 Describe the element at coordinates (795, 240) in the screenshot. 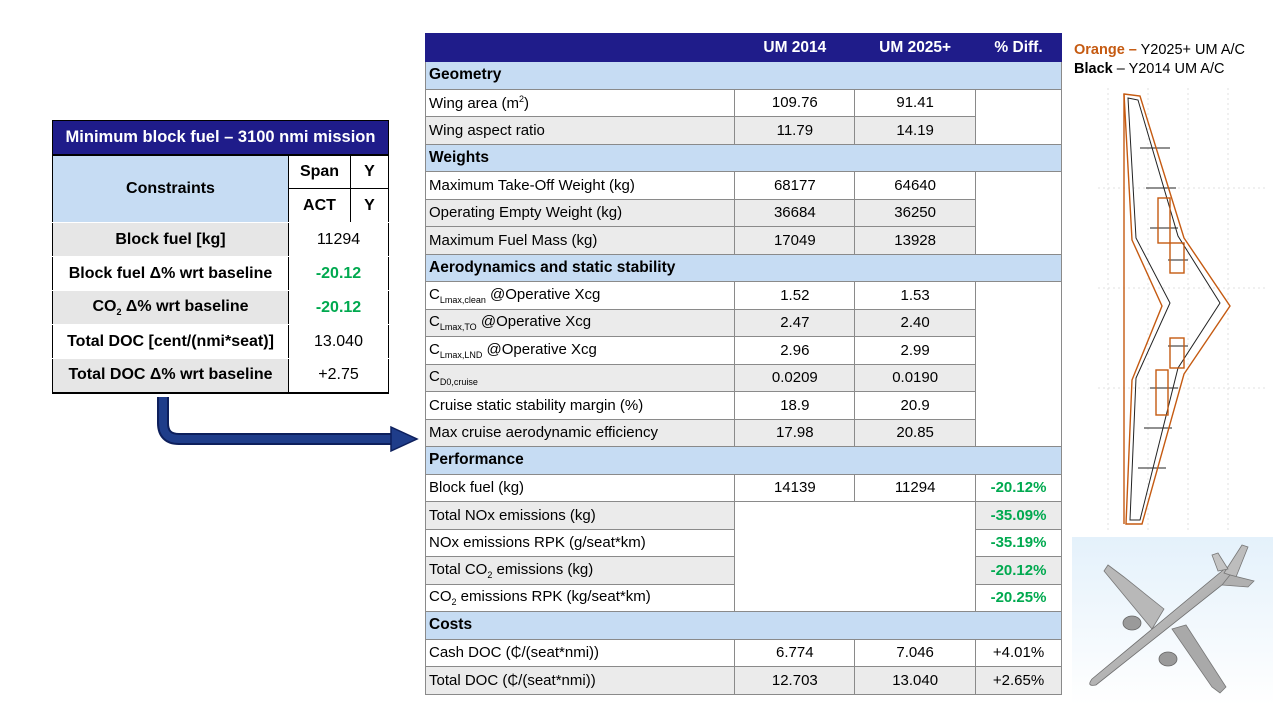

I see `value-2014: 17049` at that location.